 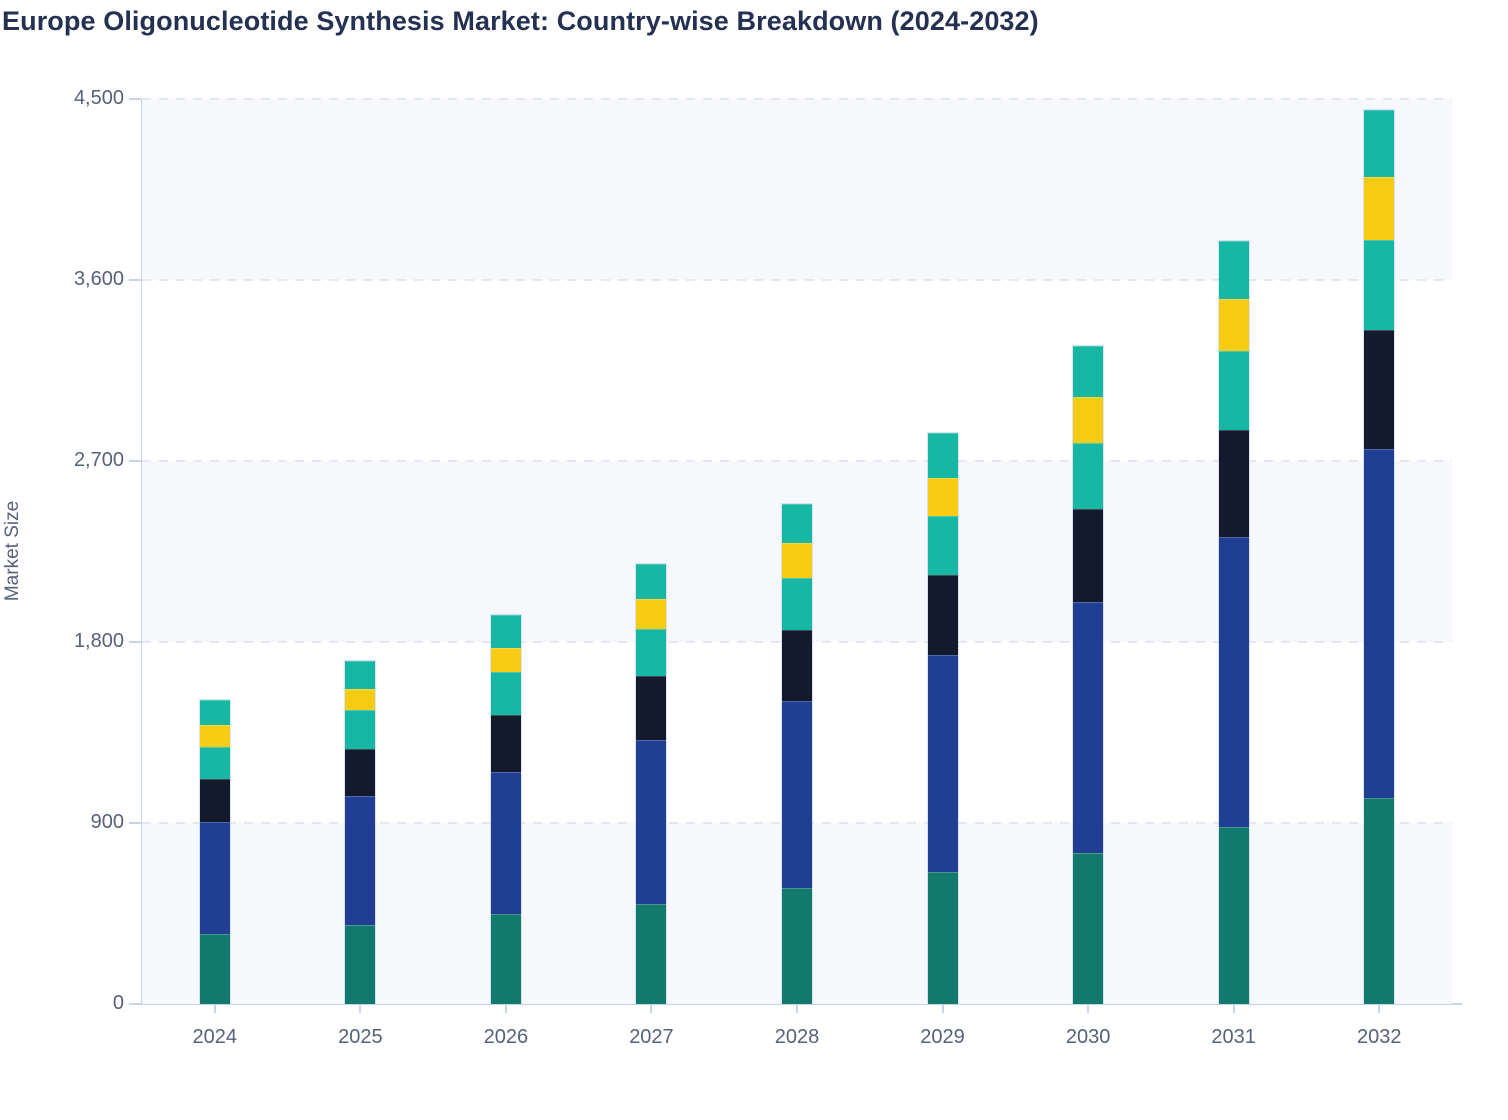 What do you see at coordinates (797, 560) in the screenshot?
I see `bar-segment-2028-series-5-yellow` at bounding box center [797, 560].